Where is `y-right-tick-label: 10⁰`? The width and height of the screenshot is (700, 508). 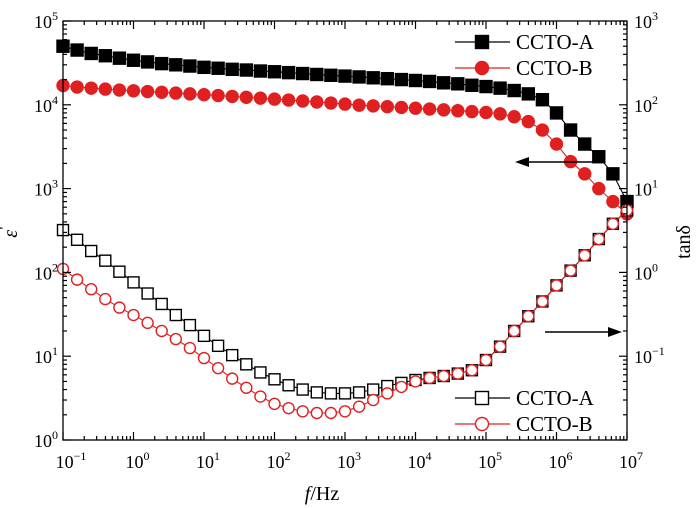
y-right-tick-label: 10⁰ is located at coordinates (646, 271).